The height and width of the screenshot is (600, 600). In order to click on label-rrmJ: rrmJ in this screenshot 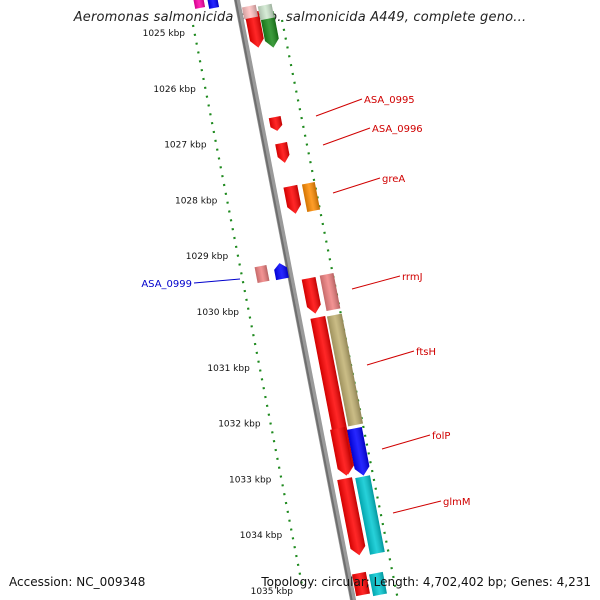, I will do `click(412, 277)`.